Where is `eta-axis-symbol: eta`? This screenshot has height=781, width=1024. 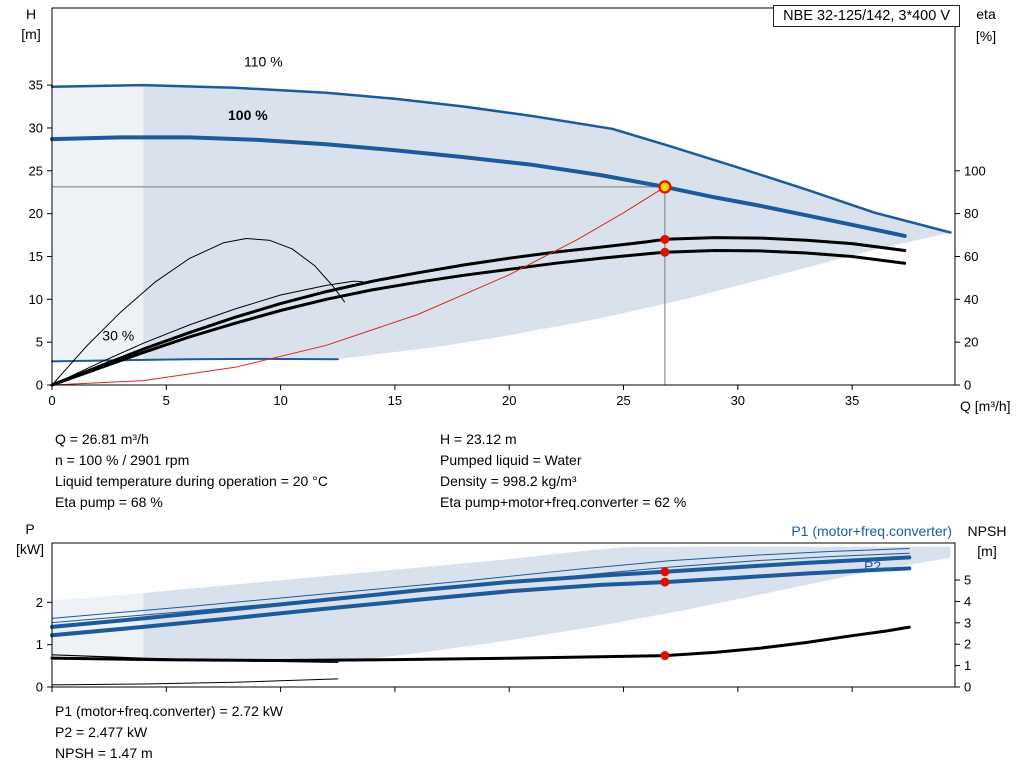
eta-axis-symbol: eta is located at coordinates (986, 14).